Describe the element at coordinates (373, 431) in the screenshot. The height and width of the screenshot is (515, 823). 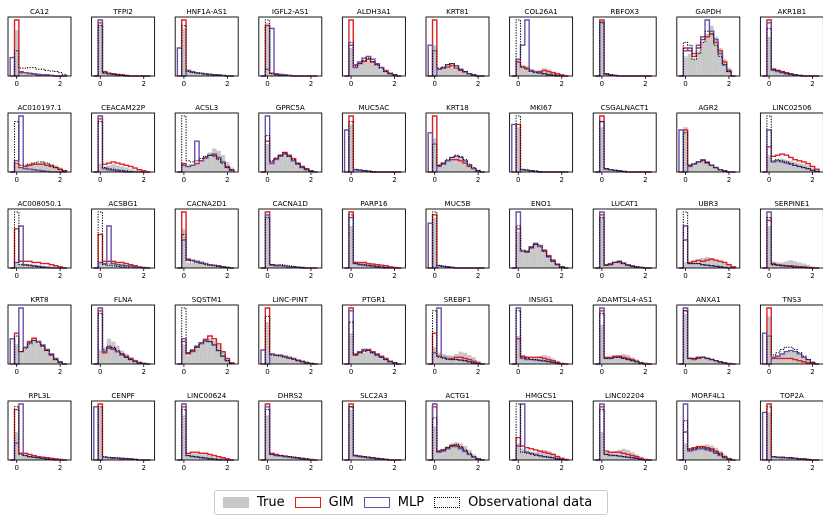
I see `panel-slc2a3: SLC2A3 0 2` at that location.